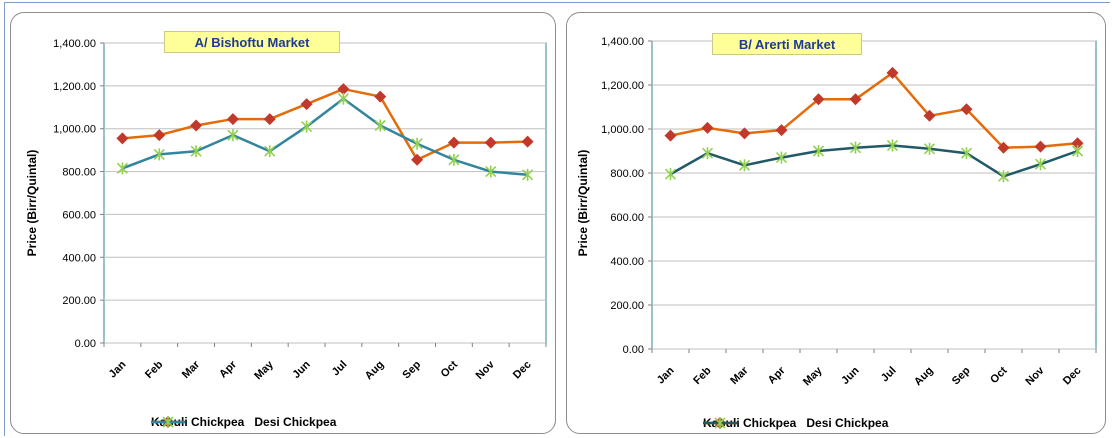  Describe the element at coordinates (627, 262) in the screenshot. I see `y-tick-label: 400.00` at that location.